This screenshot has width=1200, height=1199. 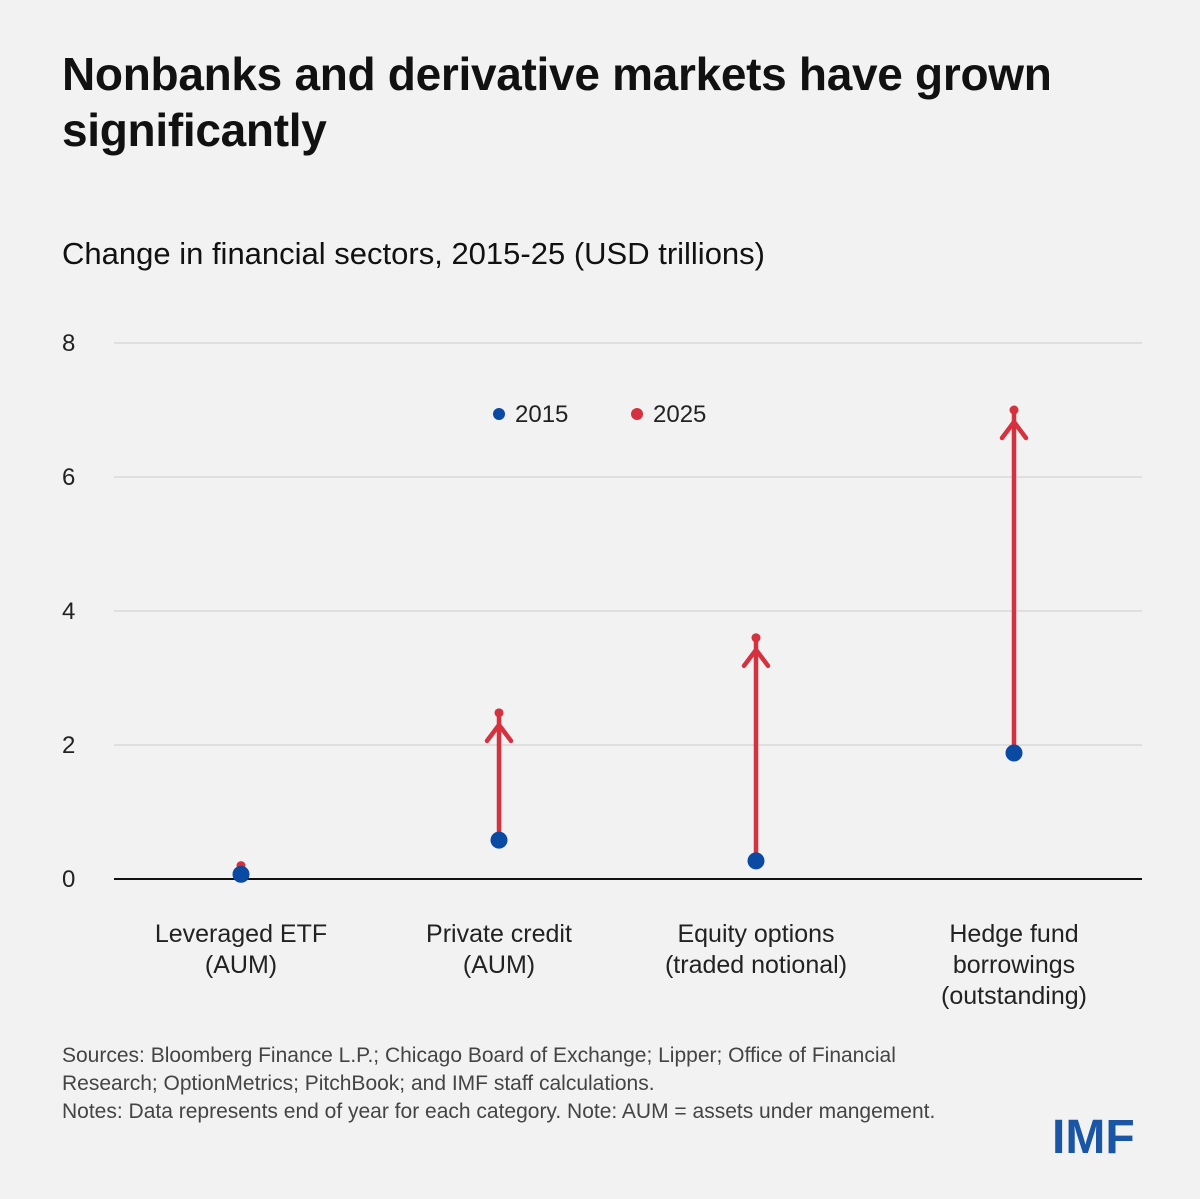 What do you see at coordinates (1014, 996) in the screenshot?
I see `category-label: (outstanding)` at bounding box center [1014, 996].